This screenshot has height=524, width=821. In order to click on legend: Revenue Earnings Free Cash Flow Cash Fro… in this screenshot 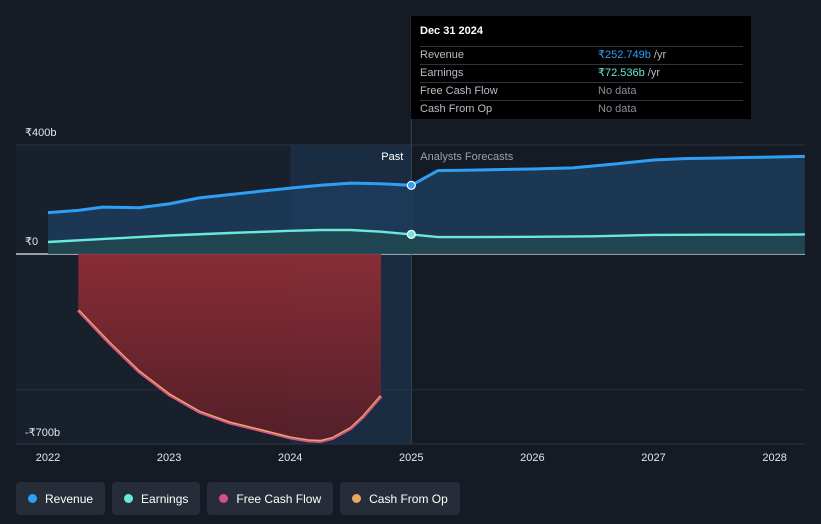, I will do `click(238, 498)`.